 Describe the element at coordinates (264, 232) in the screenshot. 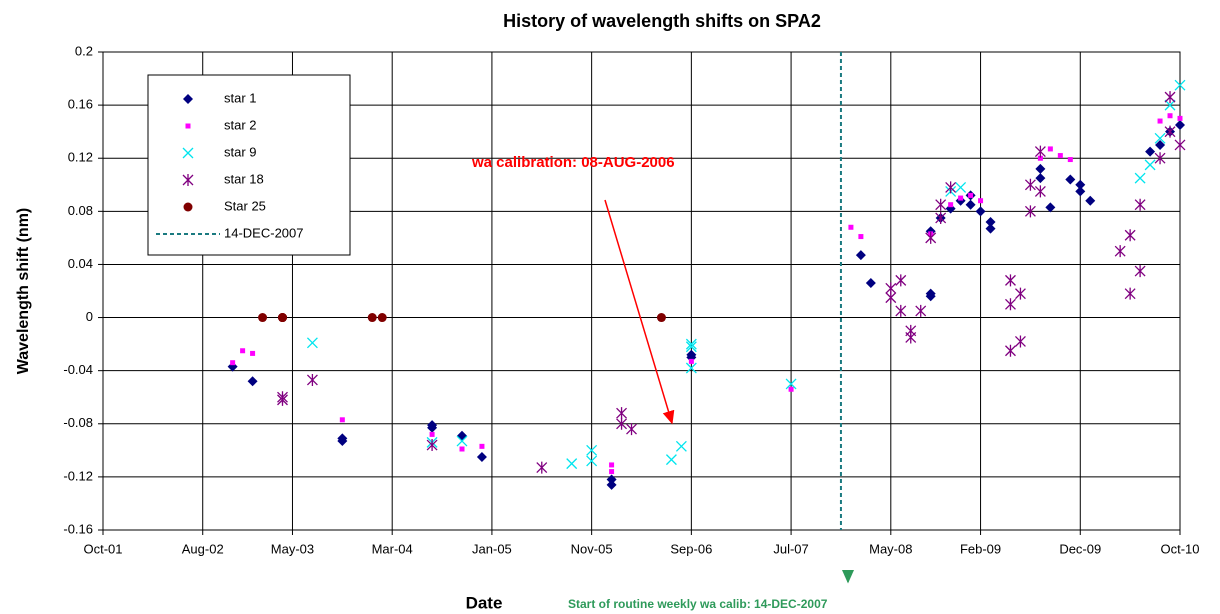

I see `legend-label: 14-DEC-2007` at that location.